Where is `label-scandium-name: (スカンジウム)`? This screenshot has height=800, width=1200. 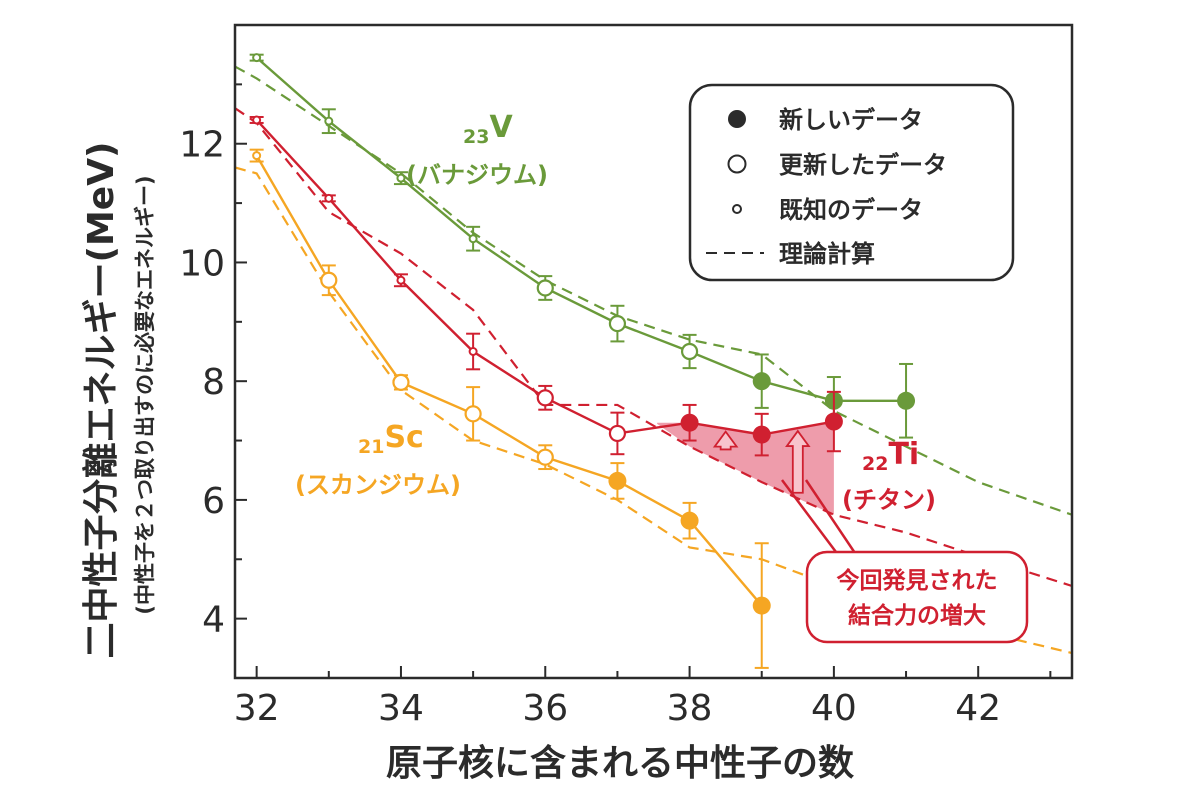 label-scandium-name: (スカンジウム) is located at coordinates (378, 485).